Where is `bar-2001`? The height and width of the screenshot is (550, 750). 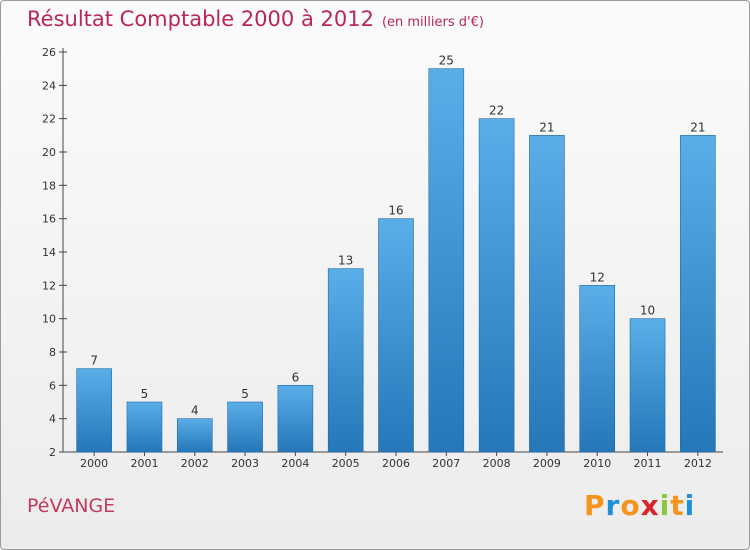 bar-2001 is located at coordinates (144, 427).